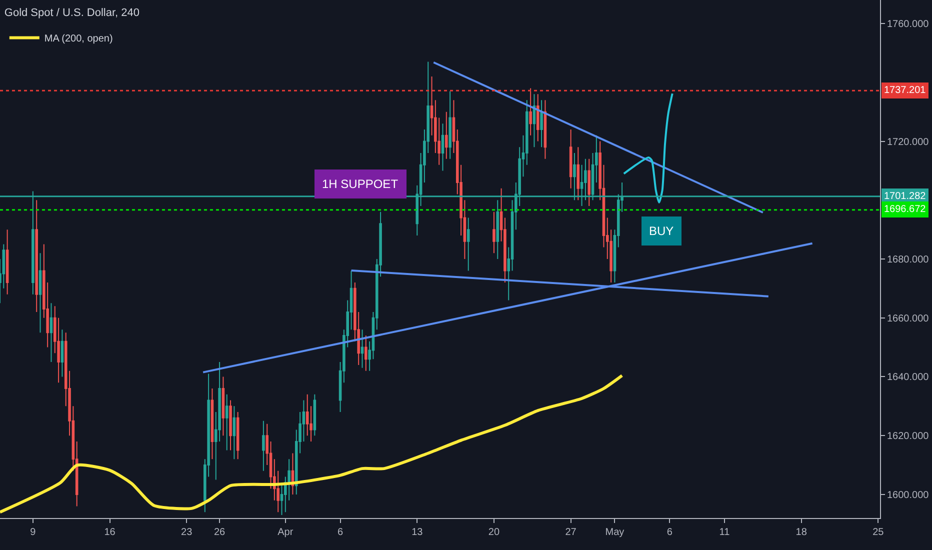 The image size is (932, 550). What do you see at coordinates (110, 532) in the screenshot?
I see `x-tick-label: 16` at bounding box center [110, 532].